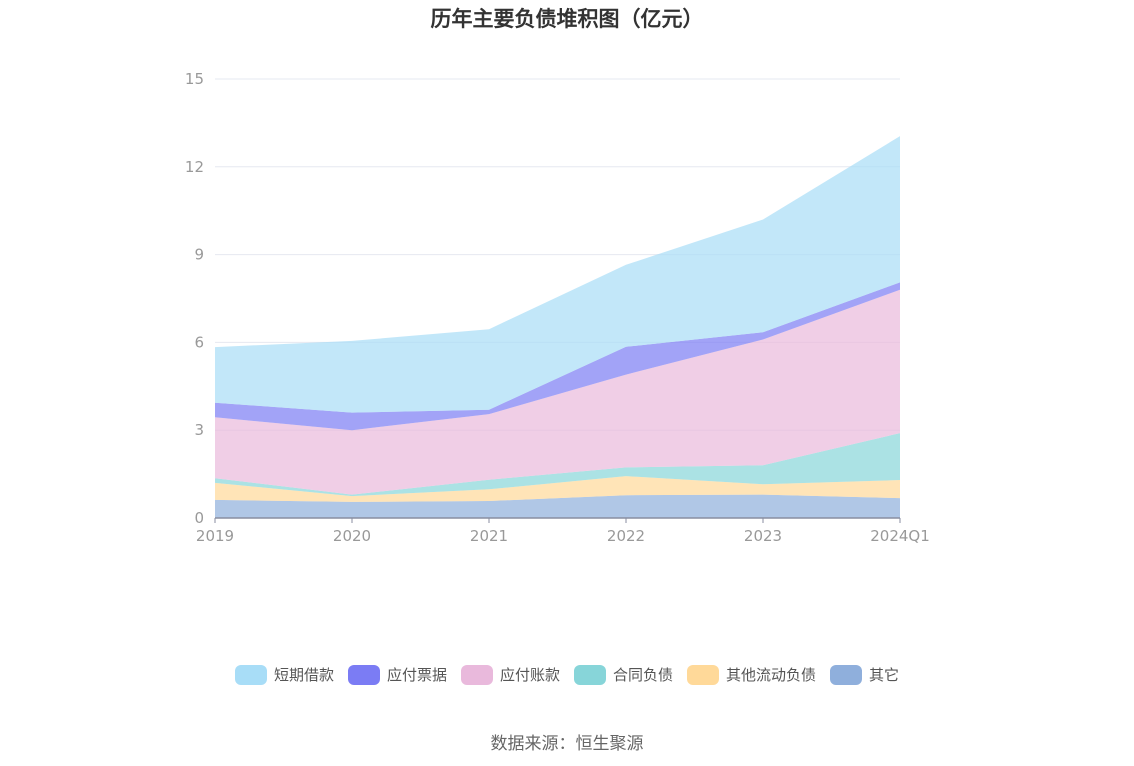 Image resolution: width=1134 pixels, height=766 pixels. I want to click on legend-item: 合同负债, so click(623, 674).